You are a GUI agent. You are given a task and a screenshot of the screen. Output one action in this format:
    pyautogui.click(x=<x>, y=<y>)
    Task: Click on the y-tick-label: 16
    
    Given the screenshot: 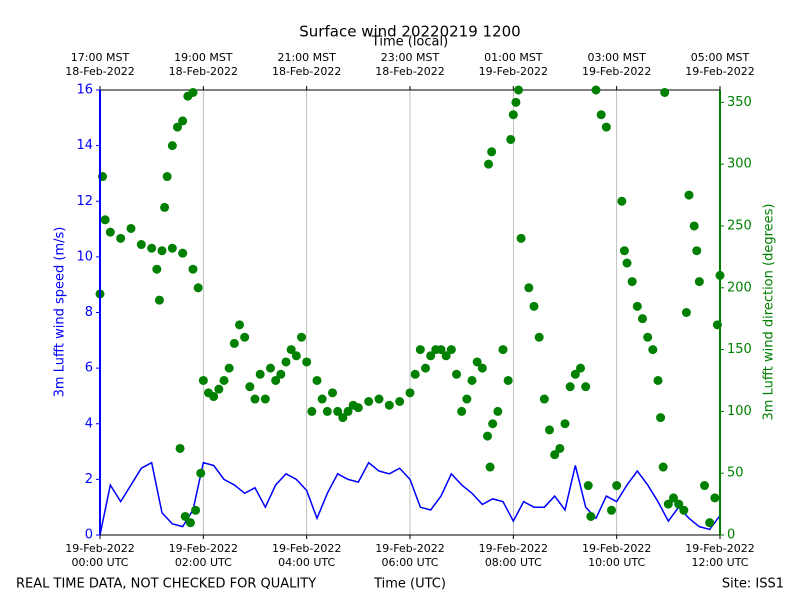 What is the action you would take?
    pyautogui.click(x=84, y=90)
    